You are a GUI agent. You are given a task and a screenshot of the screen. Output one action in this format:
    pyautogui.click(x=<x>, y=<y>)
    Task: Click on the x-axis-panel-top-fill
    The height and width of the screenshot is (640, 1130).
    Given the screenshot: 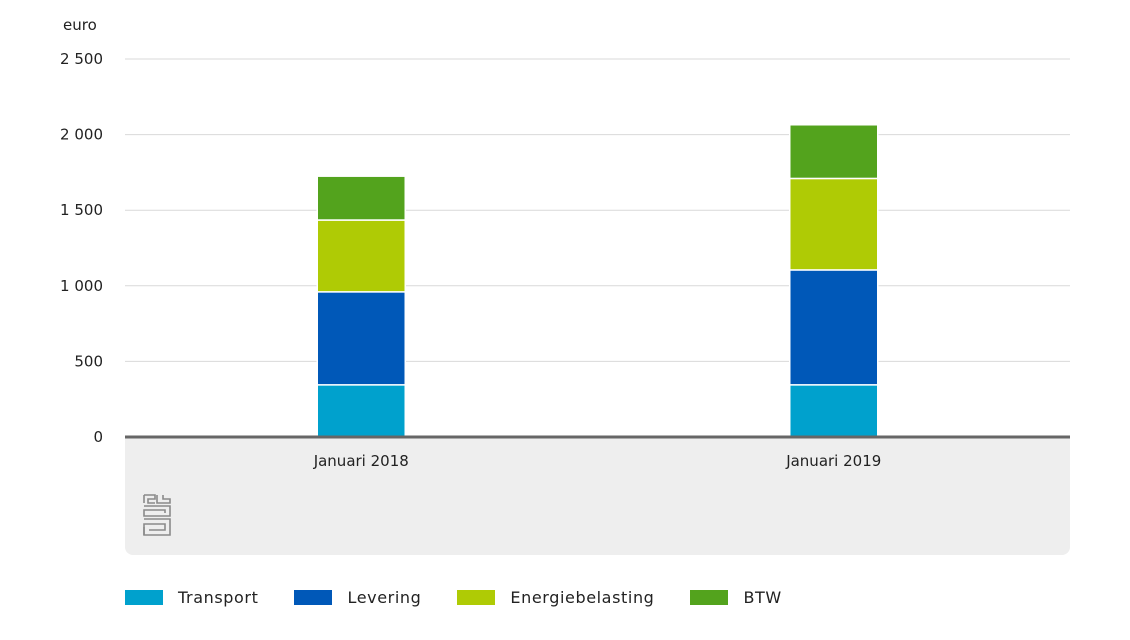 What is the action you would take?
    pyautogui.click(x=597, y=443)
    